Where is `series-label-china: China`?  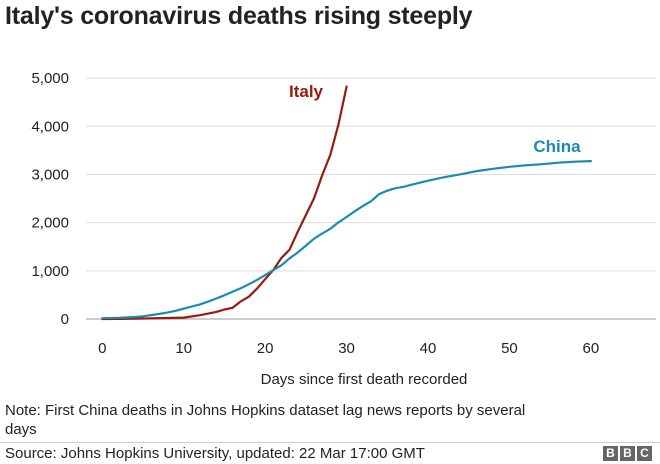 series-label-china: China is located at coordinates (557, 146).